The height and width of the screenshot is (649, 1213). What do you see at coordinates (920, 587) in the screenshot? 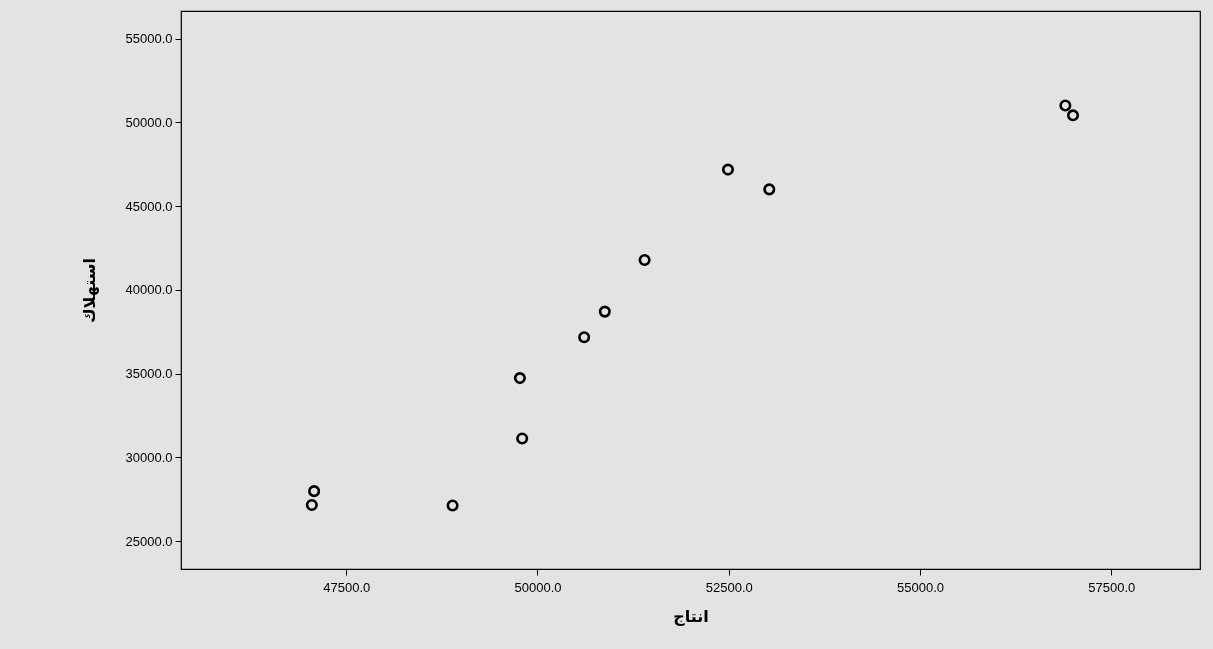
I see `x-tick-label: 55000.0` at bounding box center [920, 587].